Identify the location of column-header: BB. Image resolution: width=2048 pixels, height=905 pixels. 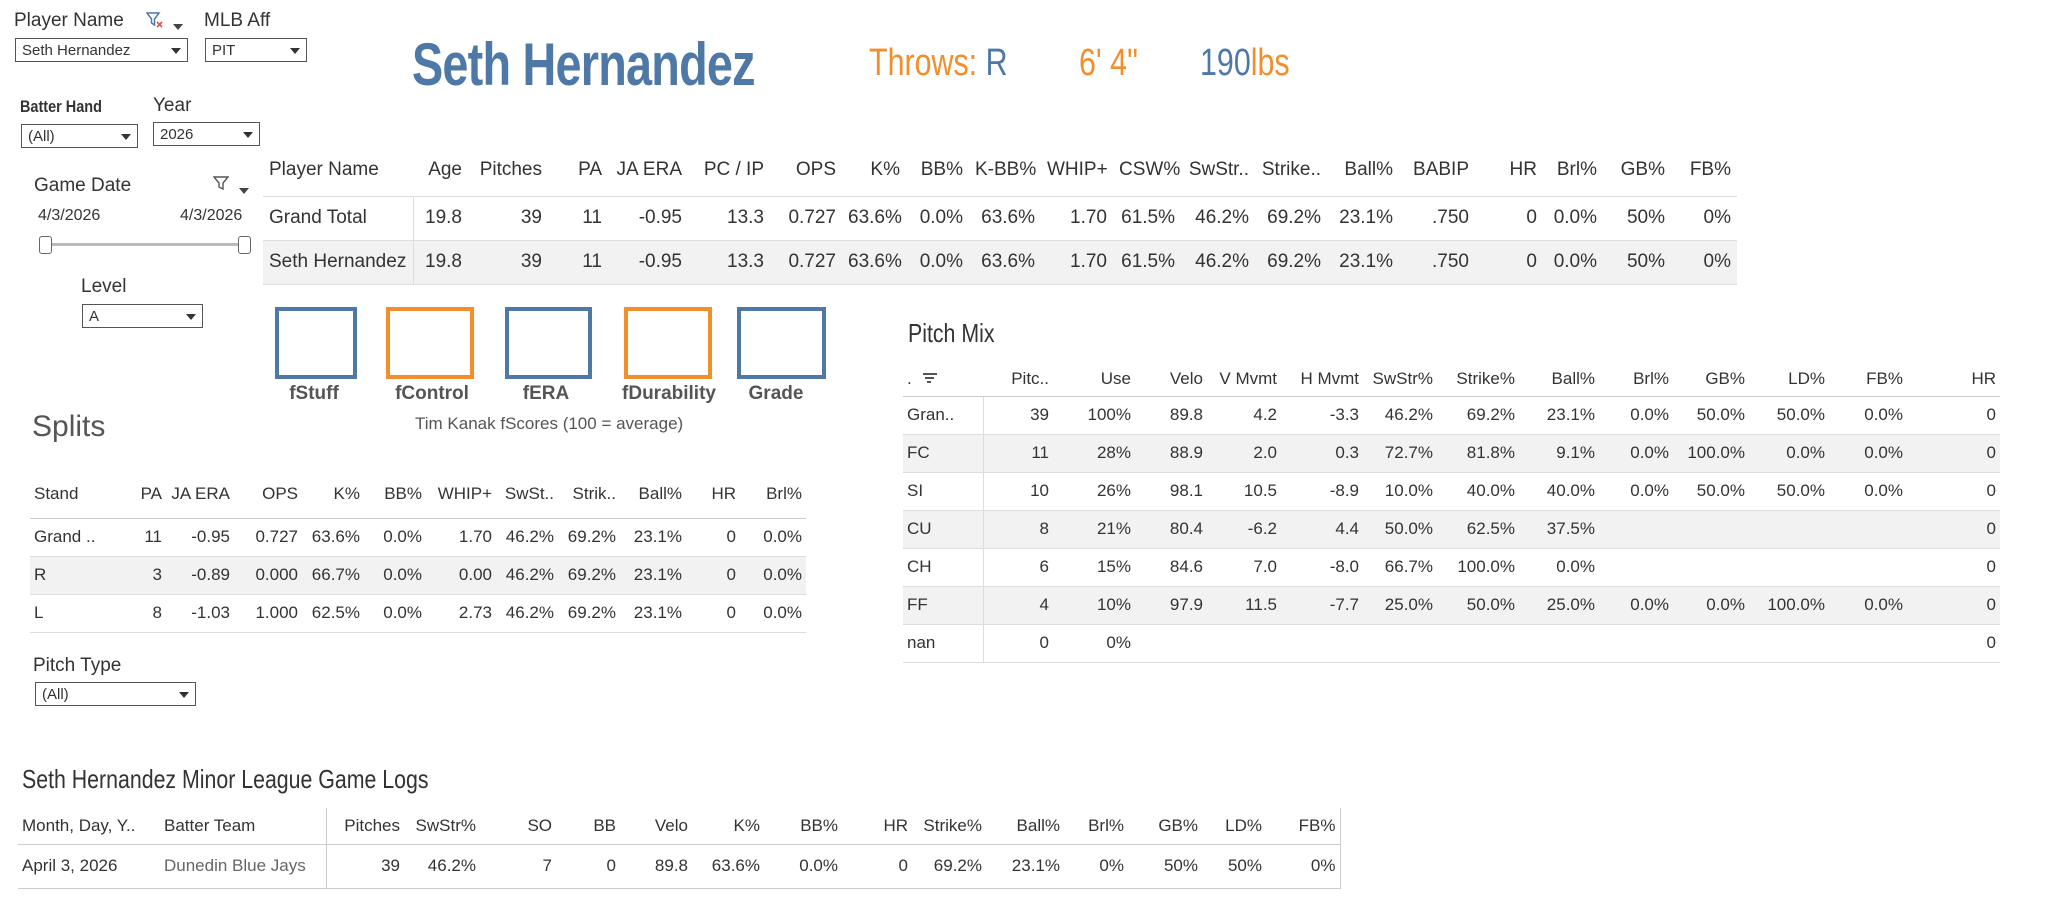
(588, 826).